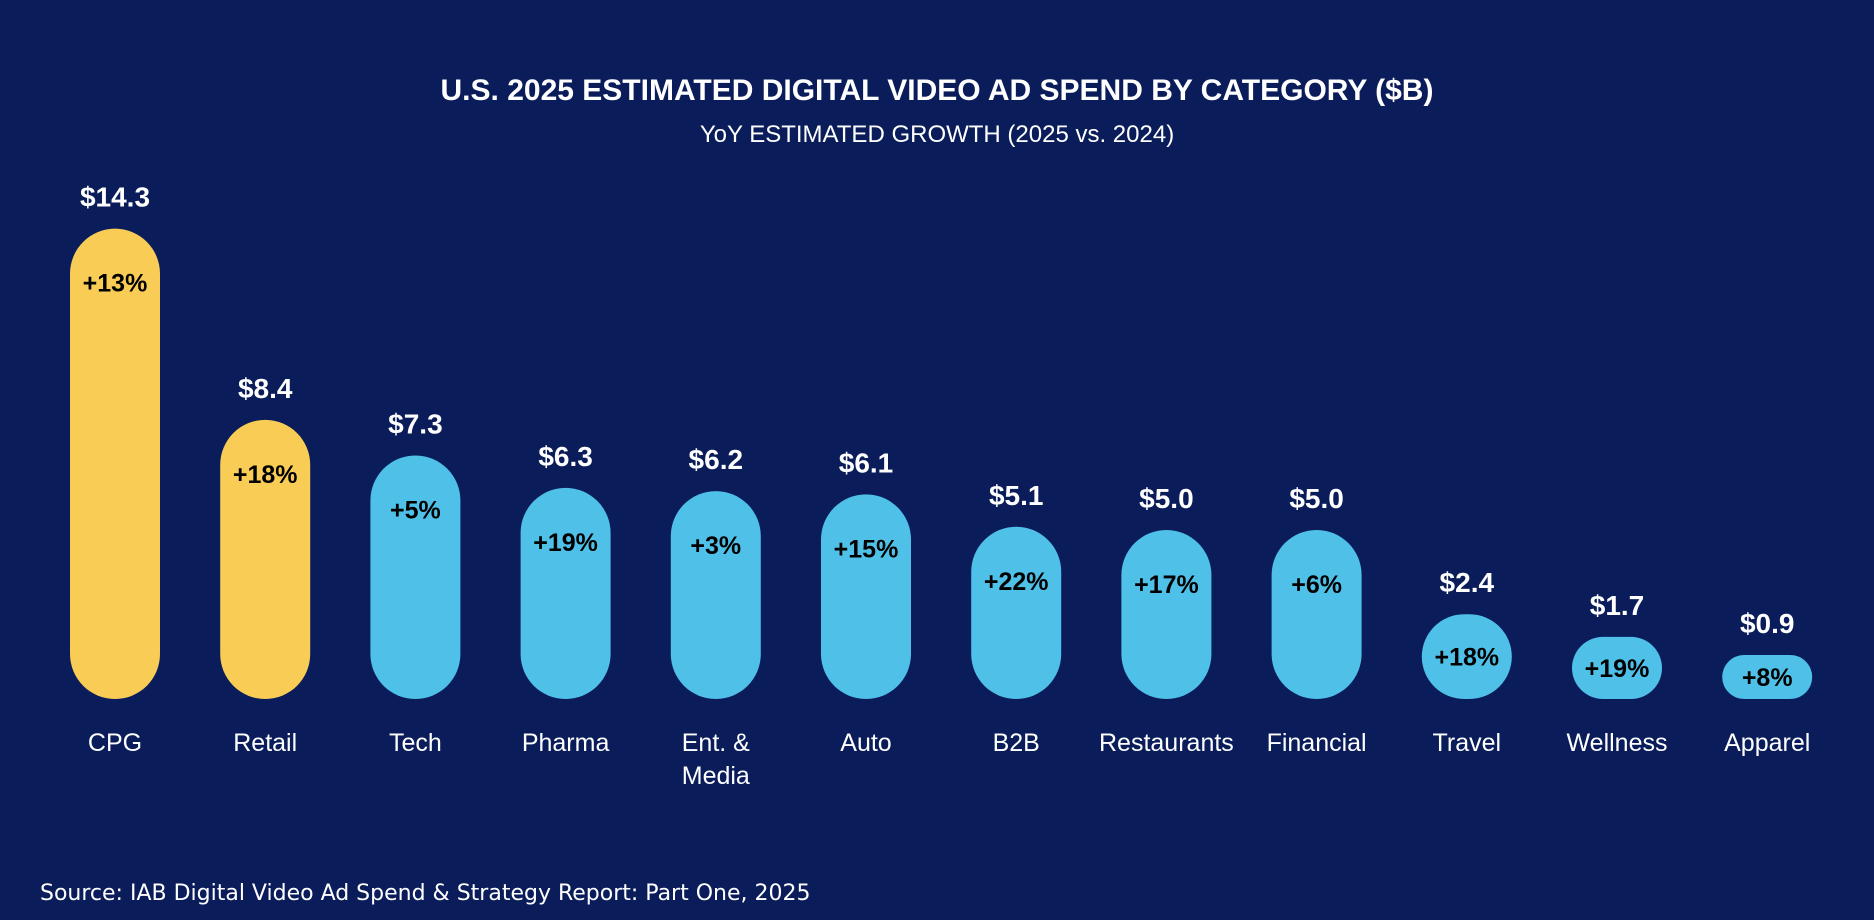 Image resolution: width=1874 pixels, height=920 pixels. I want to click on category-label: B2B, so click(1016, 743).